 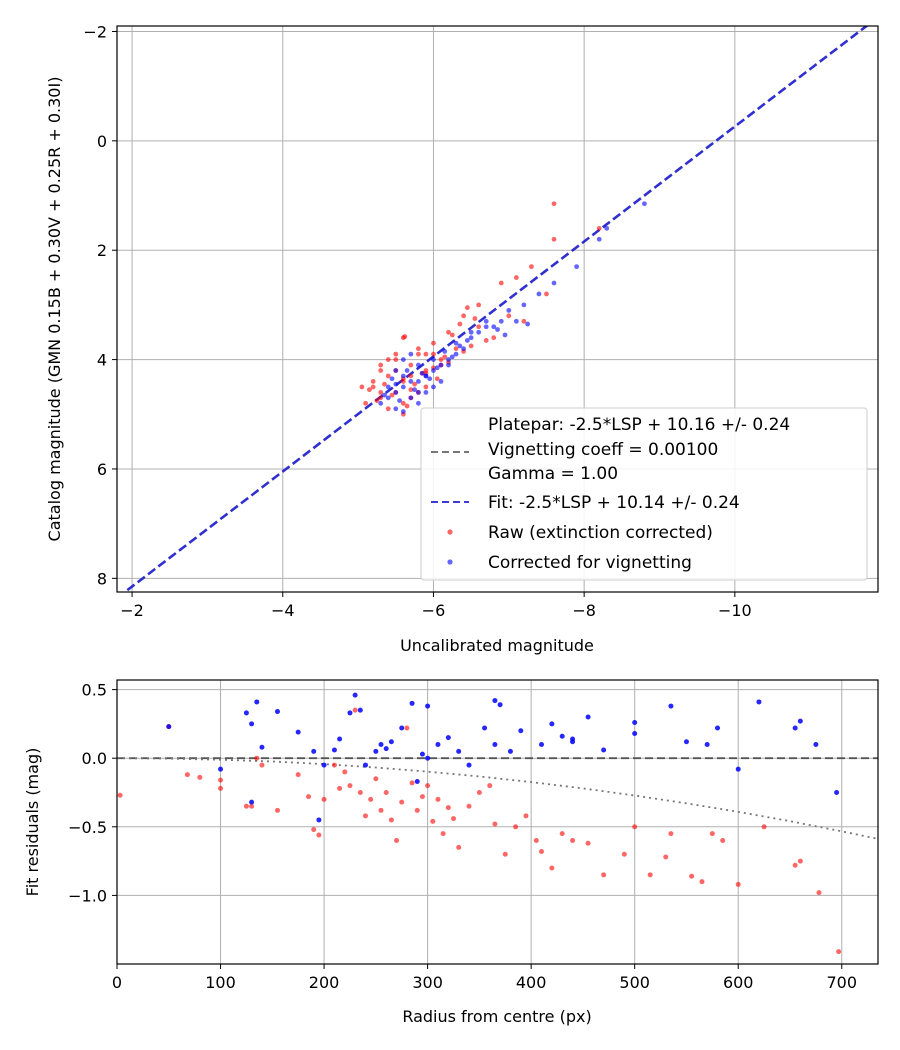 What do you see at coordinates (283, 610) in the screenshot?
I see `calibration-x-tick-label: −4` at bounding box center [283, 610].